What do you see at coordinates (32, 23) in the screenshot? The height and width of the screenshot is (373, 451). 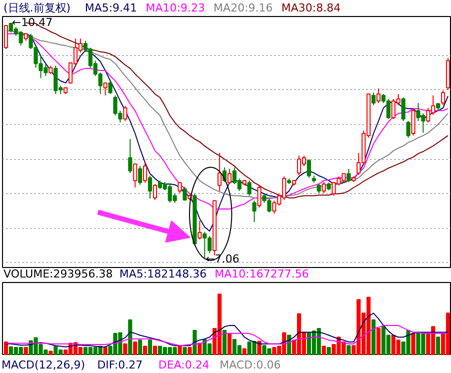 I see `annotation: ←10.47` at bounding box center [32, 23].